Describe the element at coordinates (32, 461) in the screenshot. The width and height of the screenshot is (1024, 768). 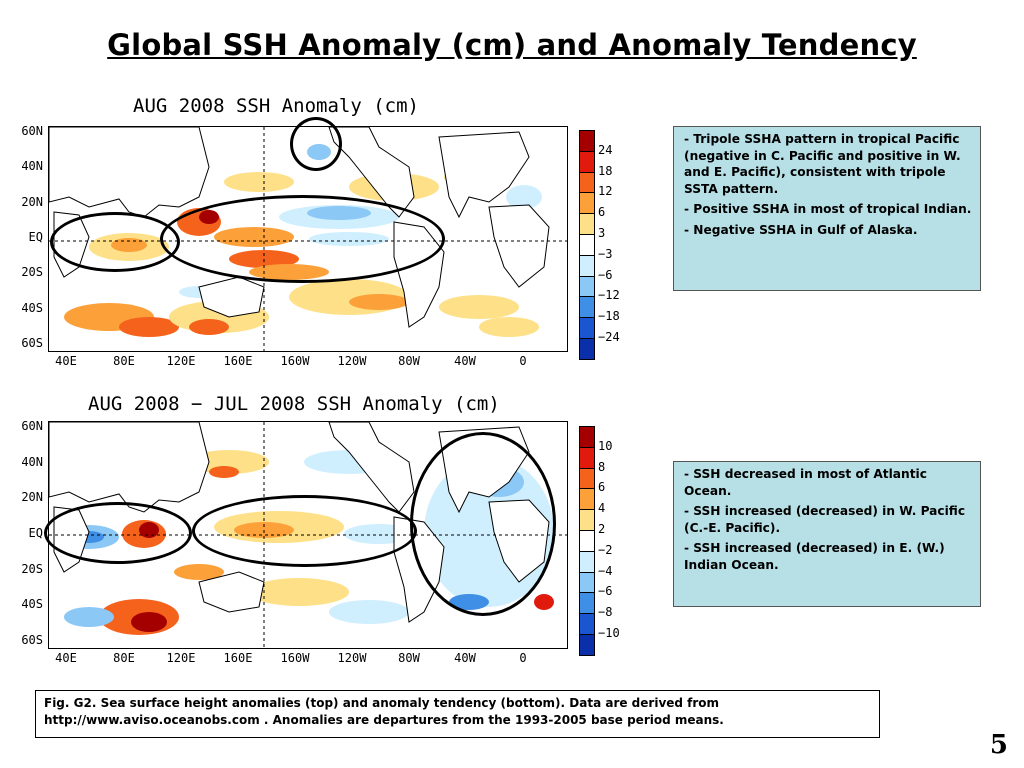
I see `bottom_map-lat-label: 40N` at that location.